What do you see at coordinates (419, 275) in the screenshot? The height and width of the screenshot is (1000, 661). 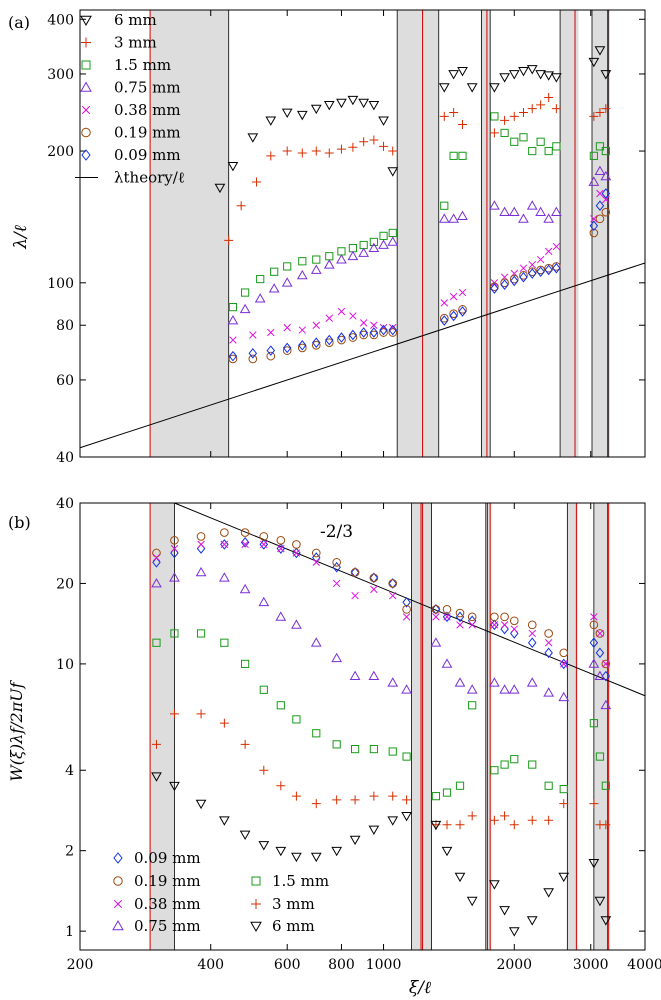 I see `series-009-mm` at bounding box center [419, 275].